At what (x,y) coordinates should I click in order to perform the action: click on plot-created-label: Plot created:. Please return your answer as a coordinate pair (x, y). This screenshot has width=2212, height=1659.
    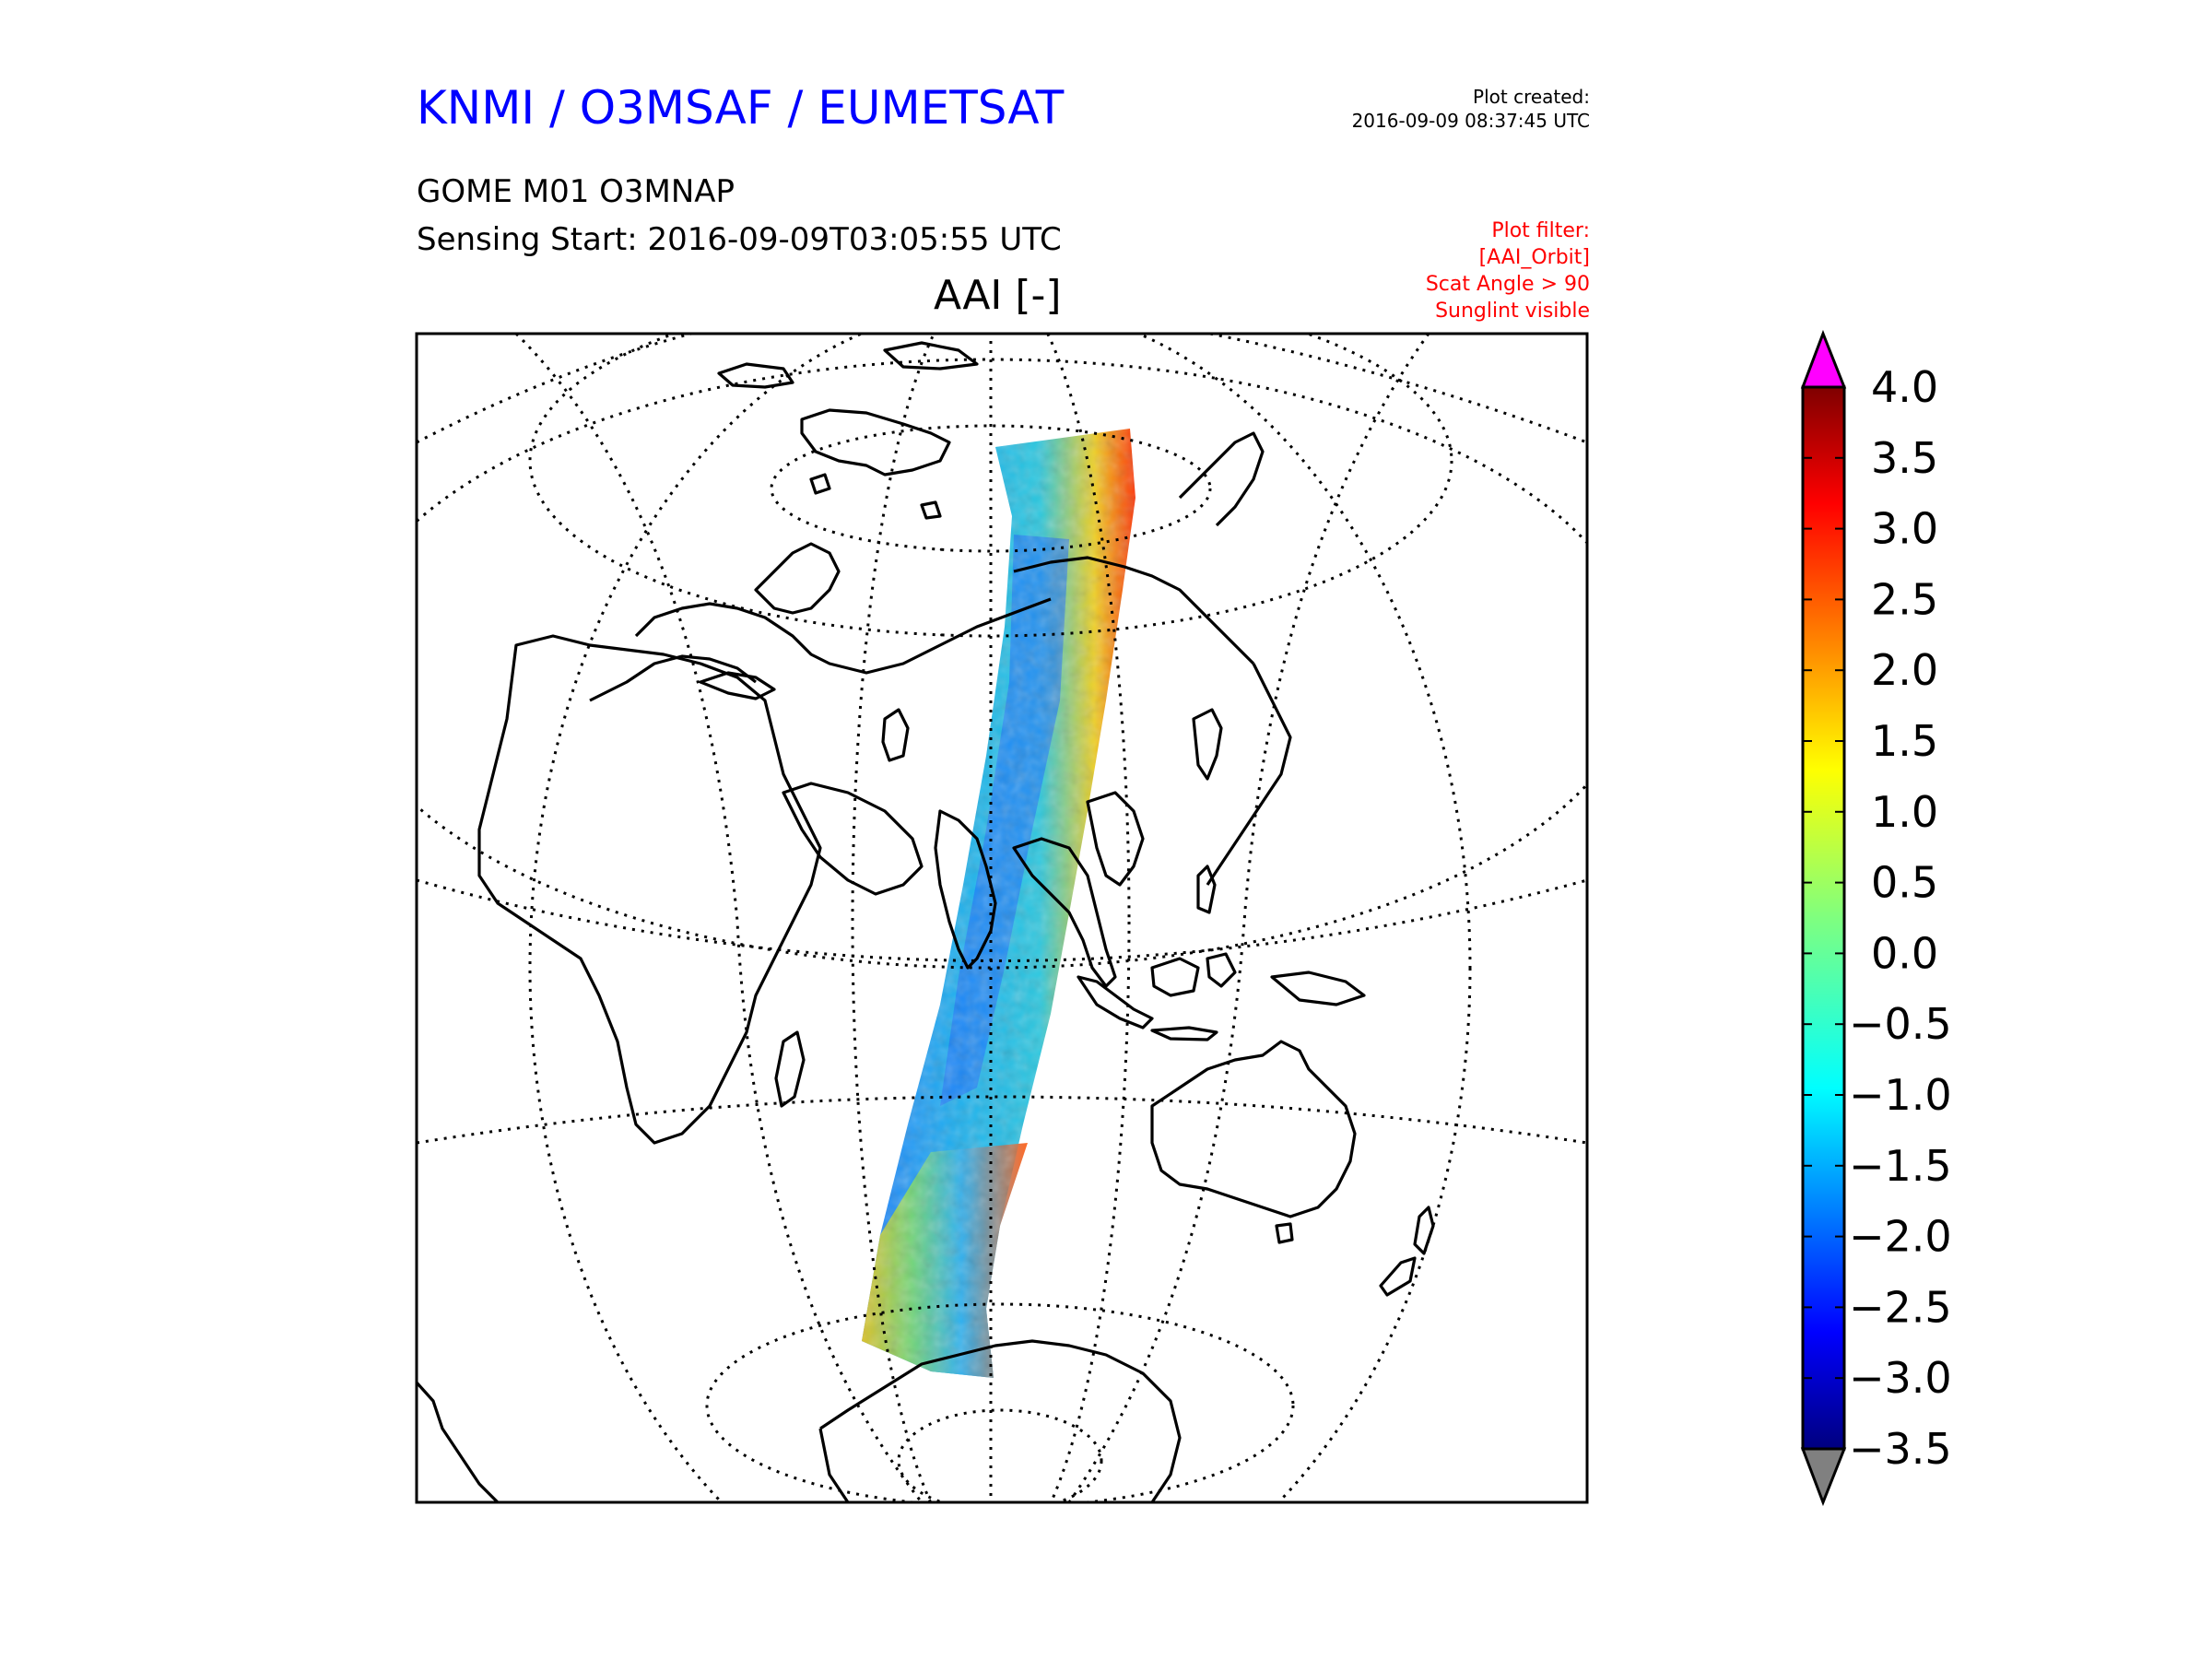
    Looking at the image, I should click on (1531, 97).